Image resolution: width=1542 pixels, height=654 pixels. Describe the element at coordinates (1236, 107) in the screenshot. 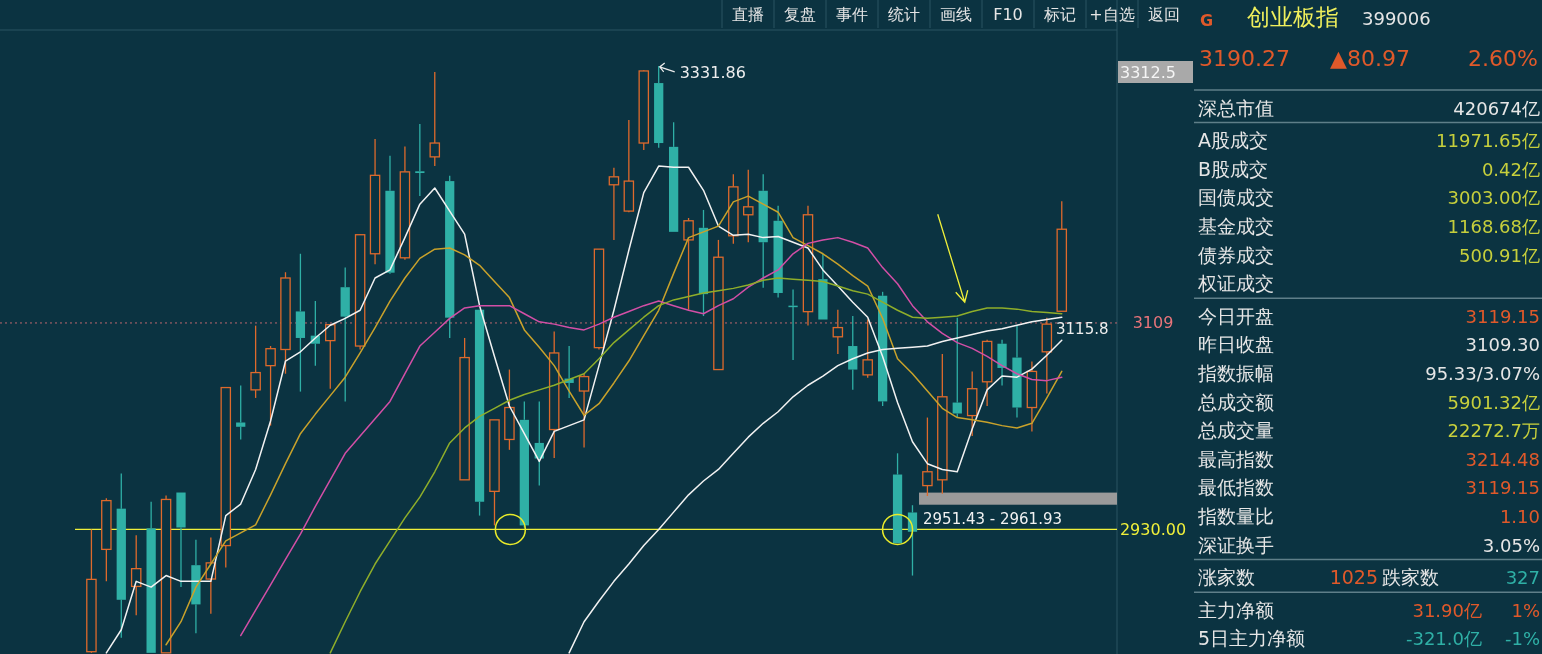

I see `category-label: 深总市值` at that location.